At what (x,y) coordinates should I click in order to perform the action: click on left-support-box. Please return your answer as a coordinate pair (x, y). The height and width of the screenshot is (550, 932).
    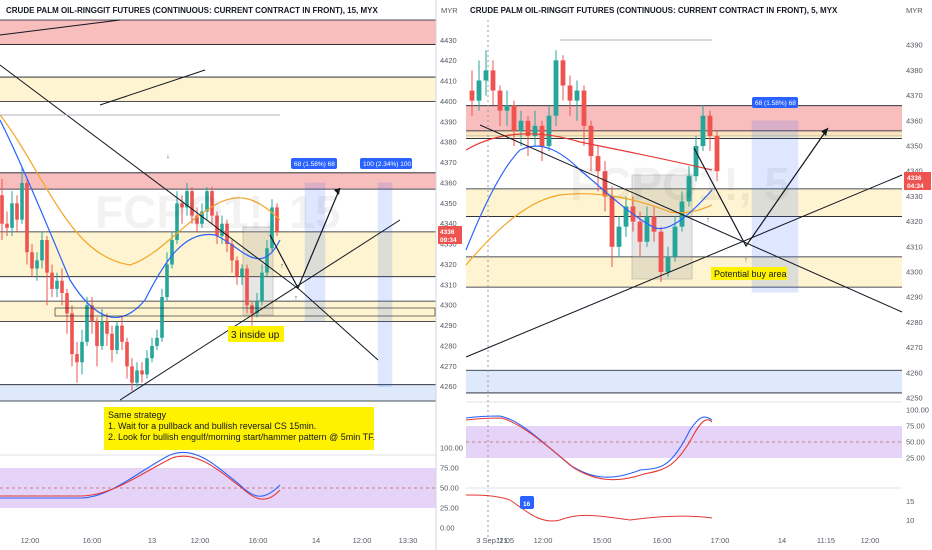
    Looking at the image, I should click on (245, 312).